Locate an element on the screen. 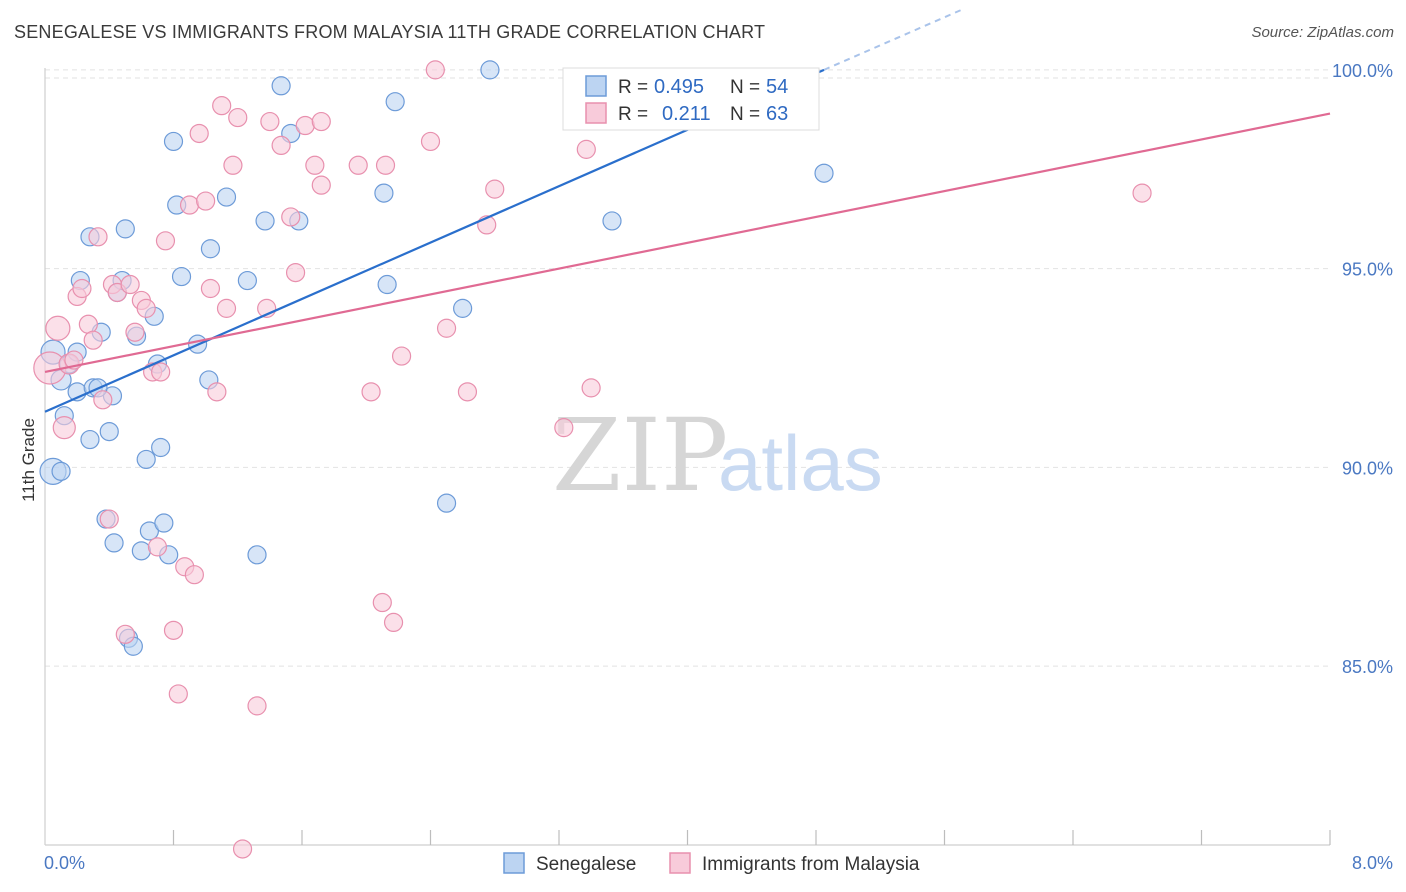 Image resolution: width=1406 pixels, height=892 pixels. legend-n-label-2: N = is located at coordinates (745, 114).